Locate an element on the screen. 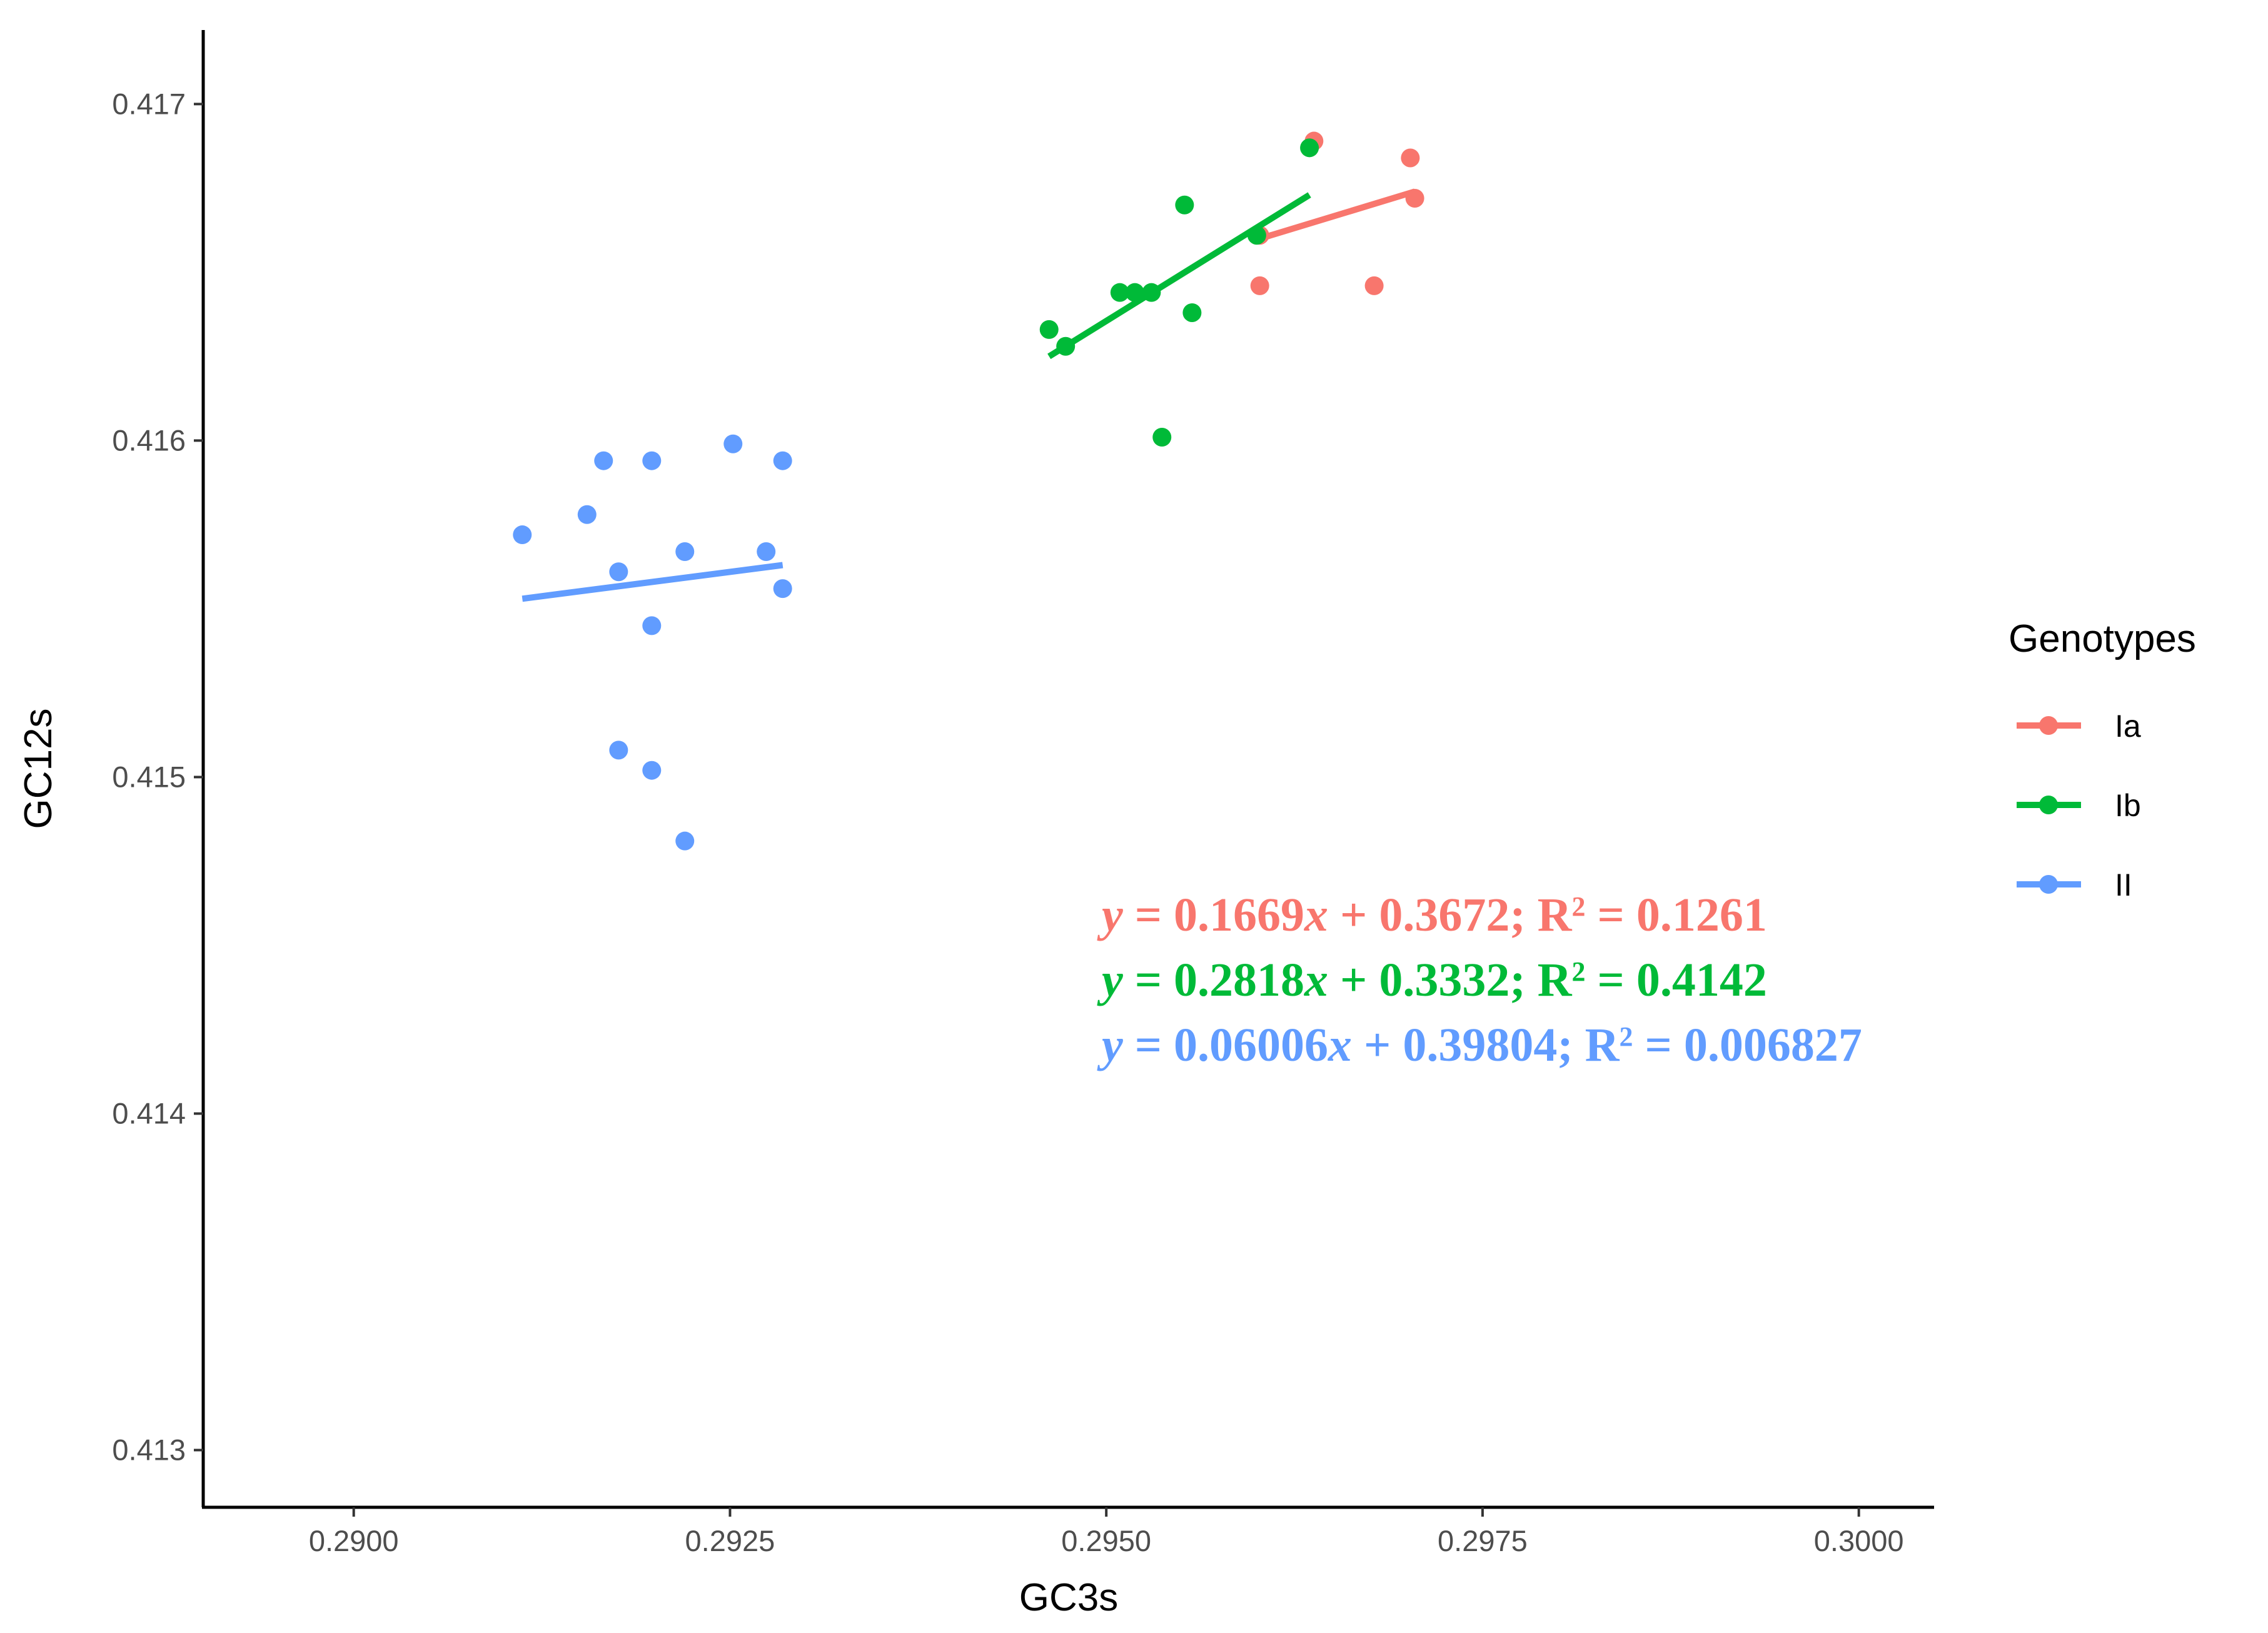 Image resolution: width=2268 pixels, height=1633 pixels. equation-tail: = 0.1261 is located at coordinates (1677, 915).